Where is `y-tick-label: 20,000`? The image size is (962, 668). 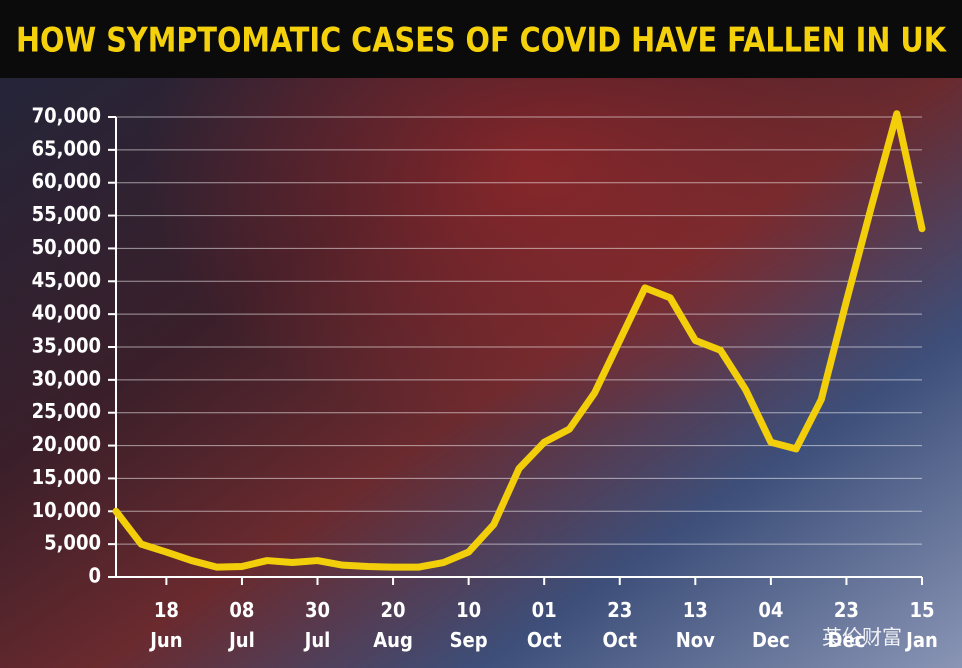 y-tick-label: 20,000 is located at coordinates (66, 444).